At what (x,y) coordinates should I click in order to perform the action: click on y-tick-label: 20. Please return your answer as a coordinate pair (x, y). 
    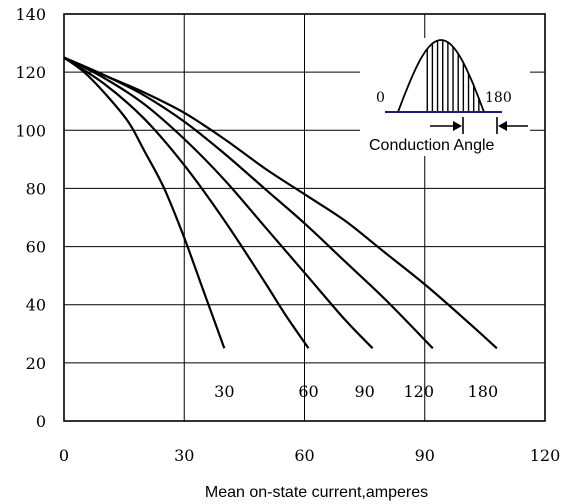
    Looking at the image, I should click on (36, 363).